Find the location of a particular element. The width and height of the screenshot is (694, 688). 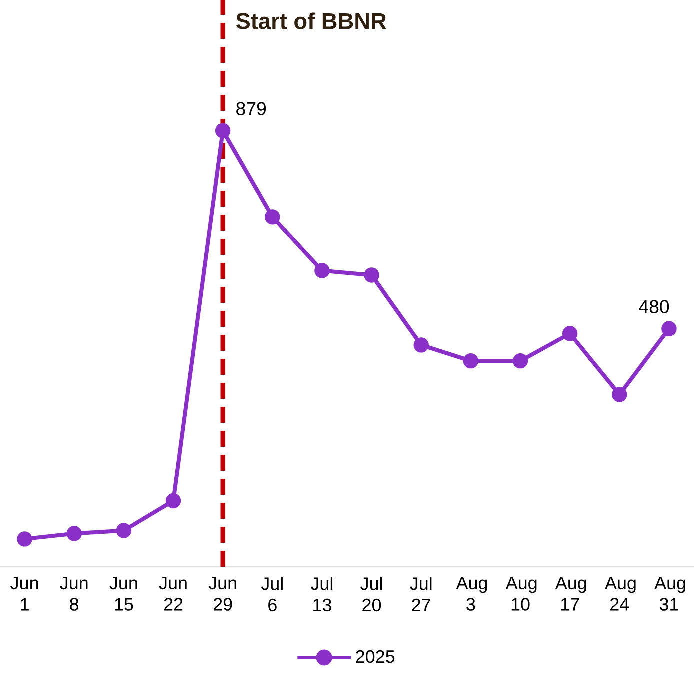

x-tick-label: Jun 15 is located at coordinates (124, 594).